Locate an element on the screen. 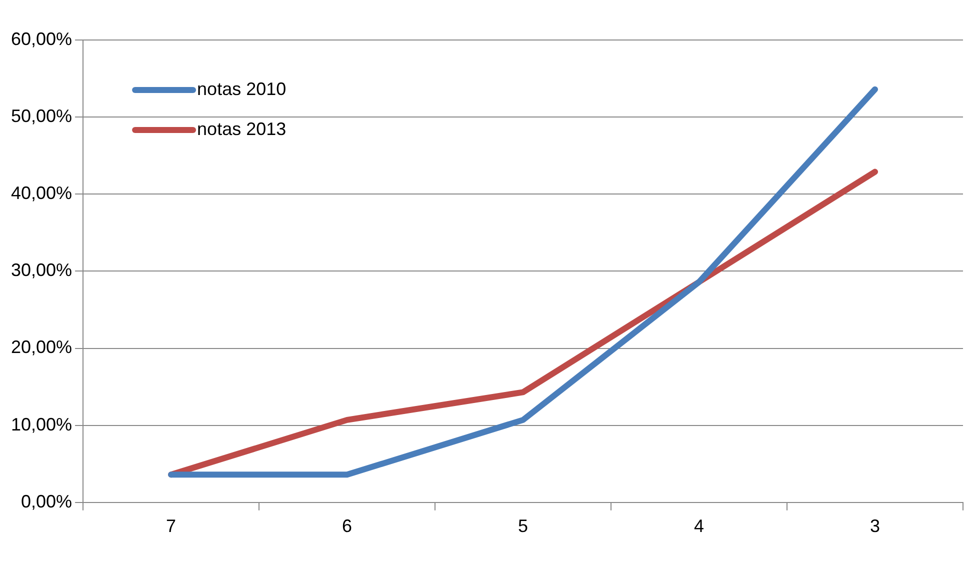  y-tick-label: 0,00% is located at coordinates (46, 501).